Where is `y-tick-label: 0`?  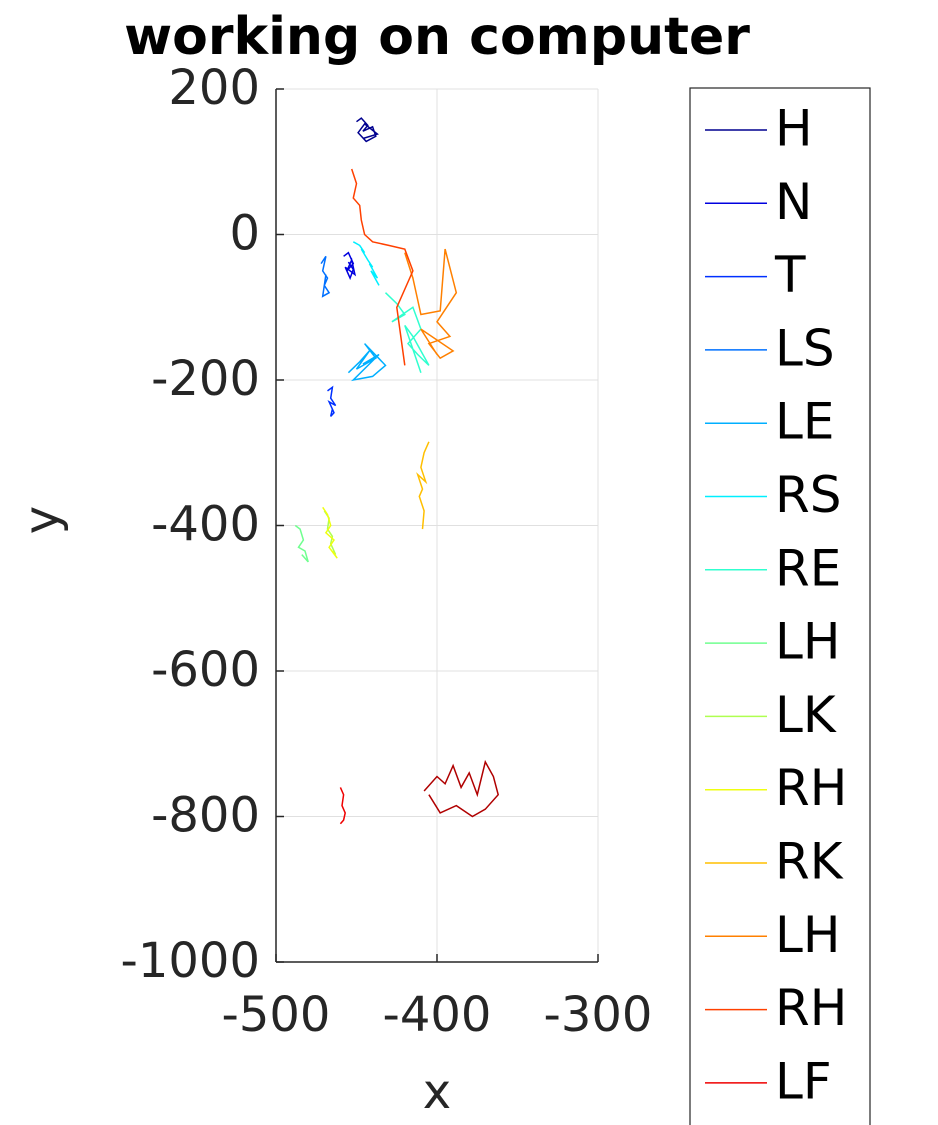 y-tick-label: 0 is located at coordinates (244, 234).